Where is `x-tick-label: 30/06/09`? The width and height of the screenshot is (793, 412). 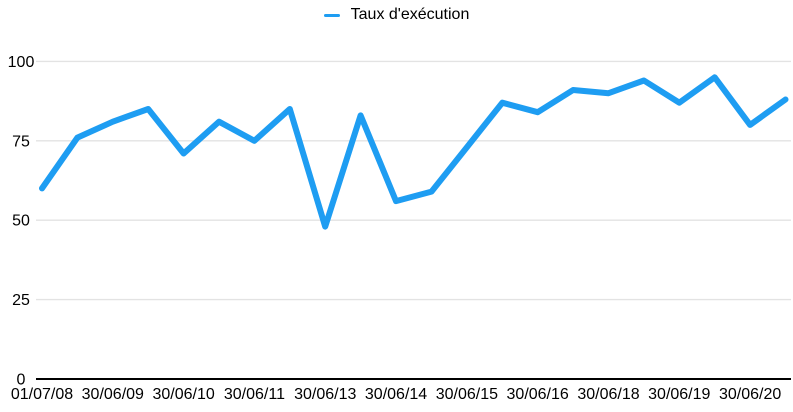
x-tick-label: 30/06/09 is located at coordinates (113, 394).